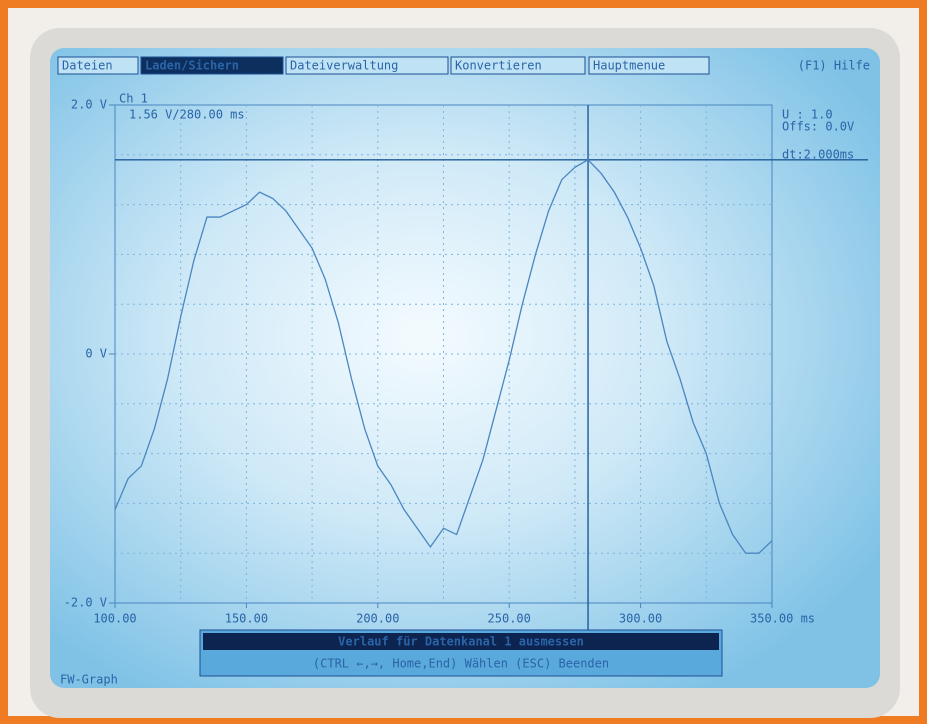  I want to click on menu-item: Dateien, so click(87, 66).